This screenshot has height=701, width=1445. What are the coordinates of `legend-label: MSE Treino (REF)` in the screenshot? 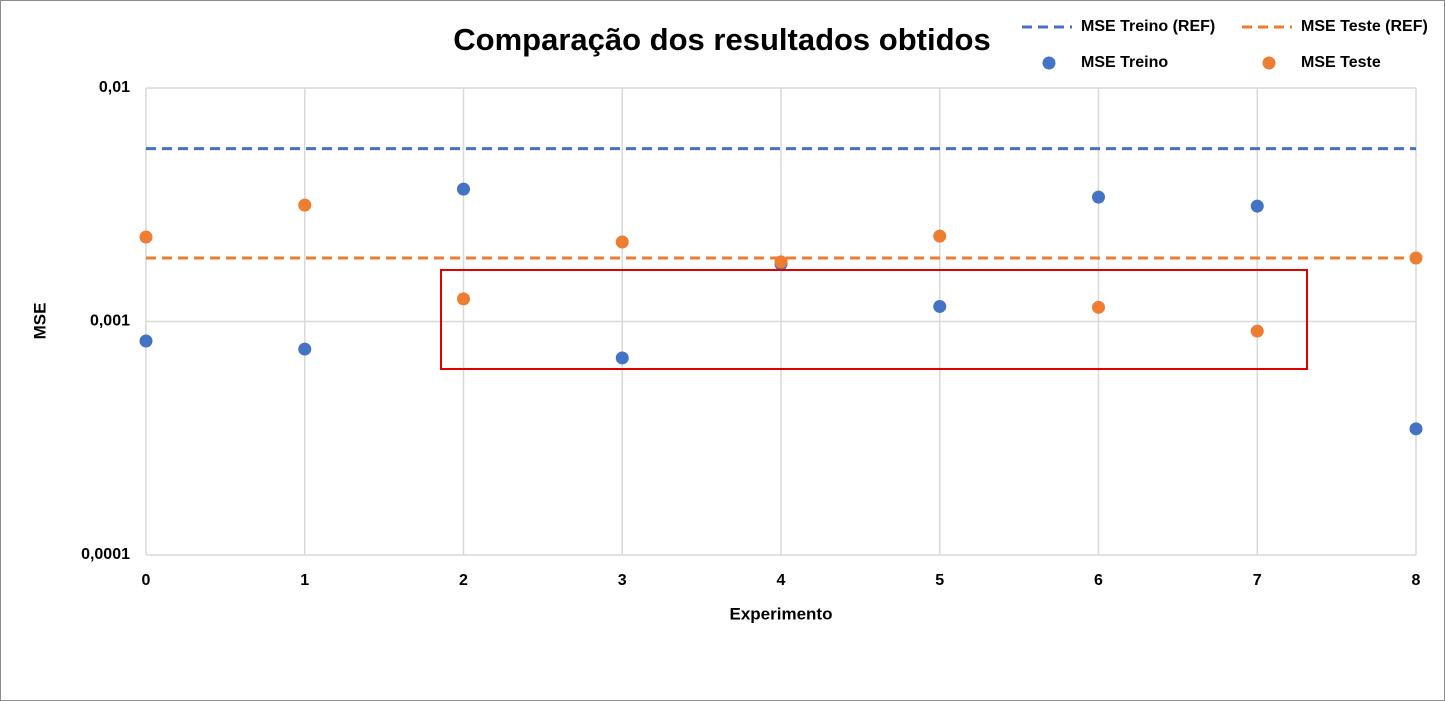 It's located at (1148, 26).